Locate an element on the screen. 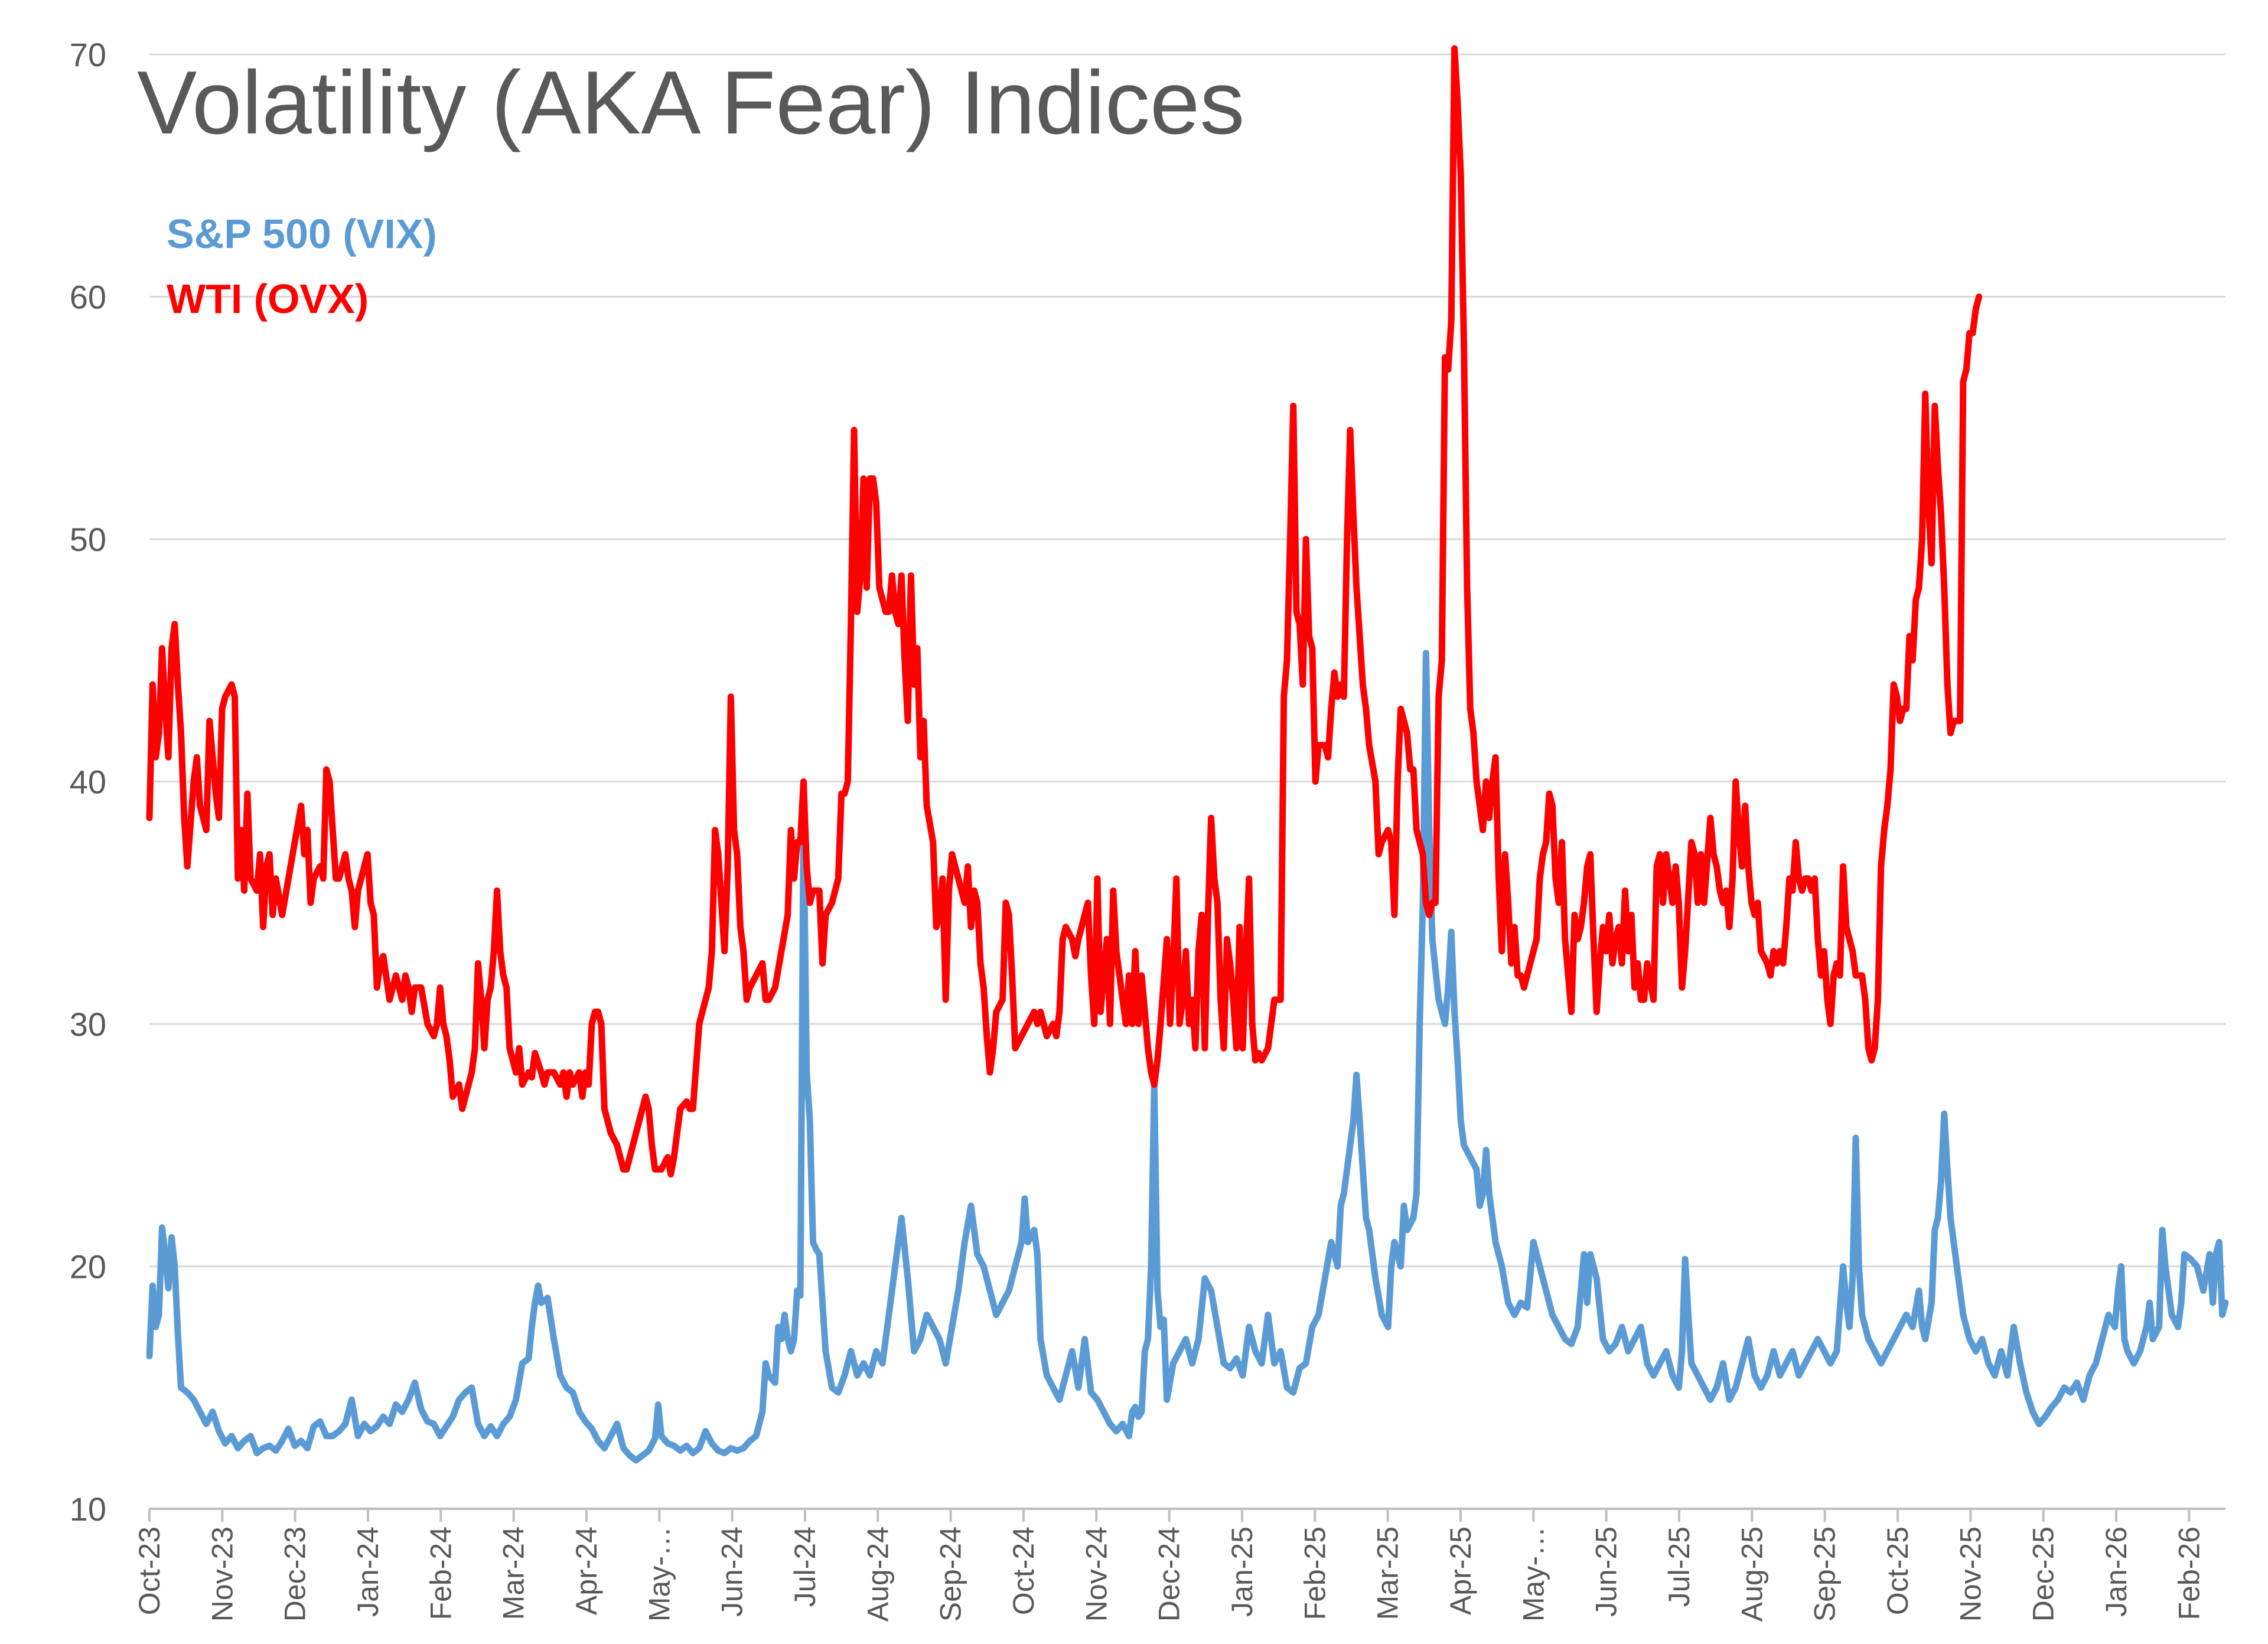 Image resolution: width=2268 pixels, height=1644 pixels. x-tick-label: Nov-24 is located at coordinates (1096, 1574).